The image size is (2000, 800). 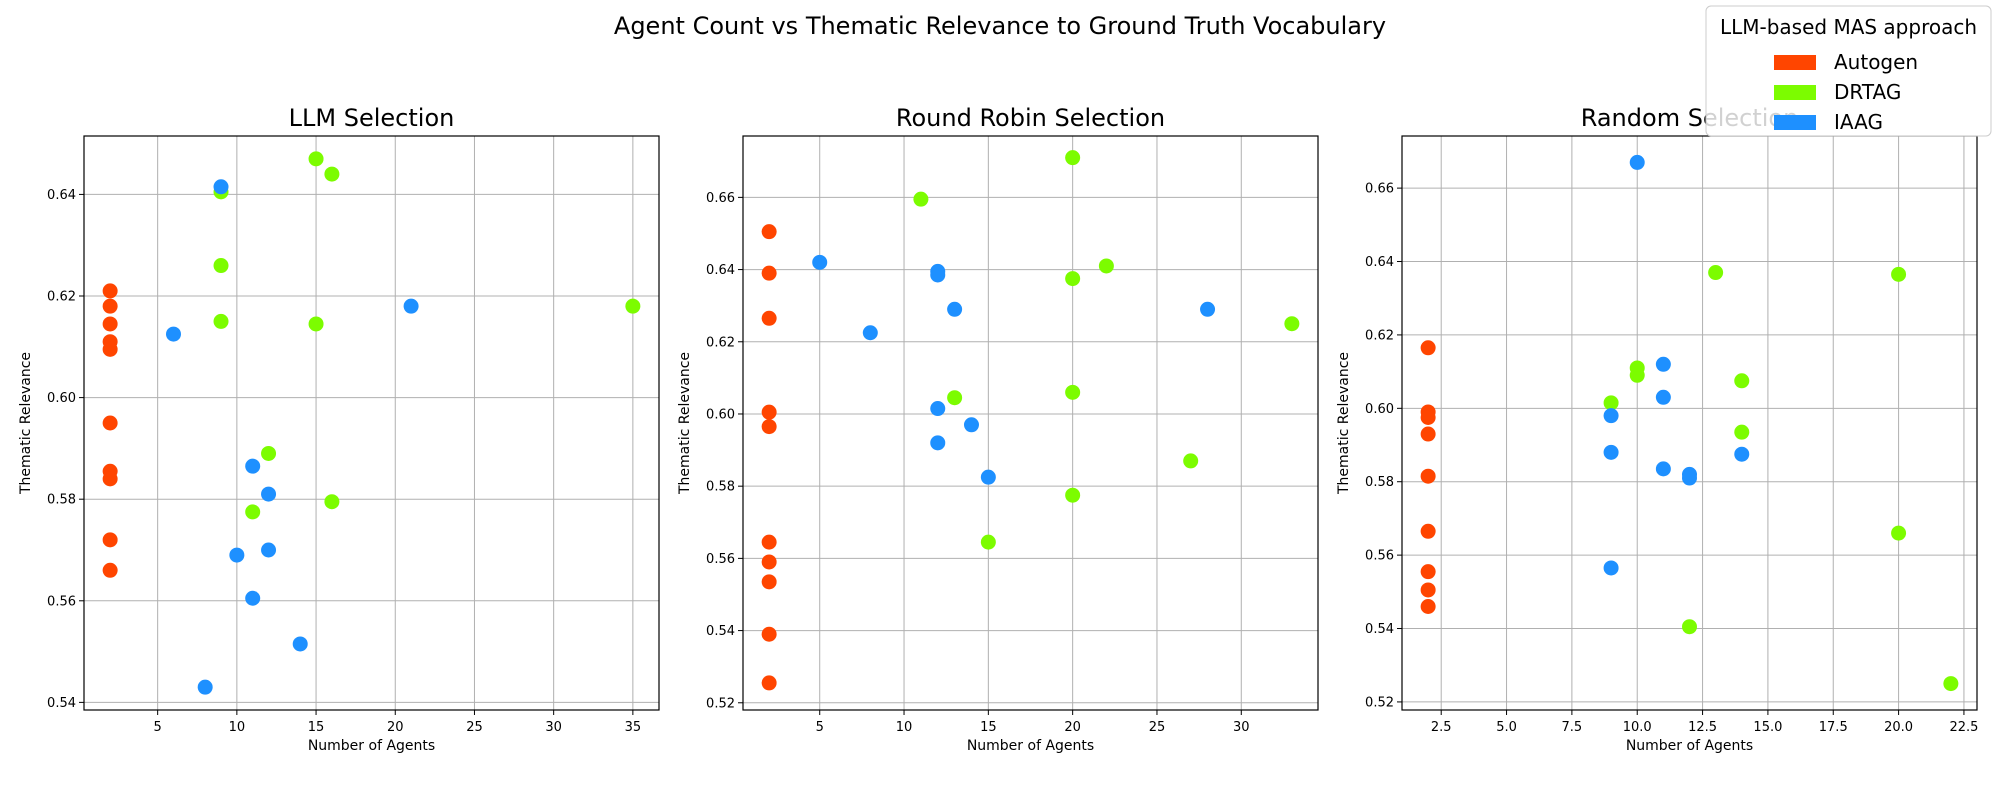 I want to click on y-tick-label: 0.52, so click(x=1379, y=702).